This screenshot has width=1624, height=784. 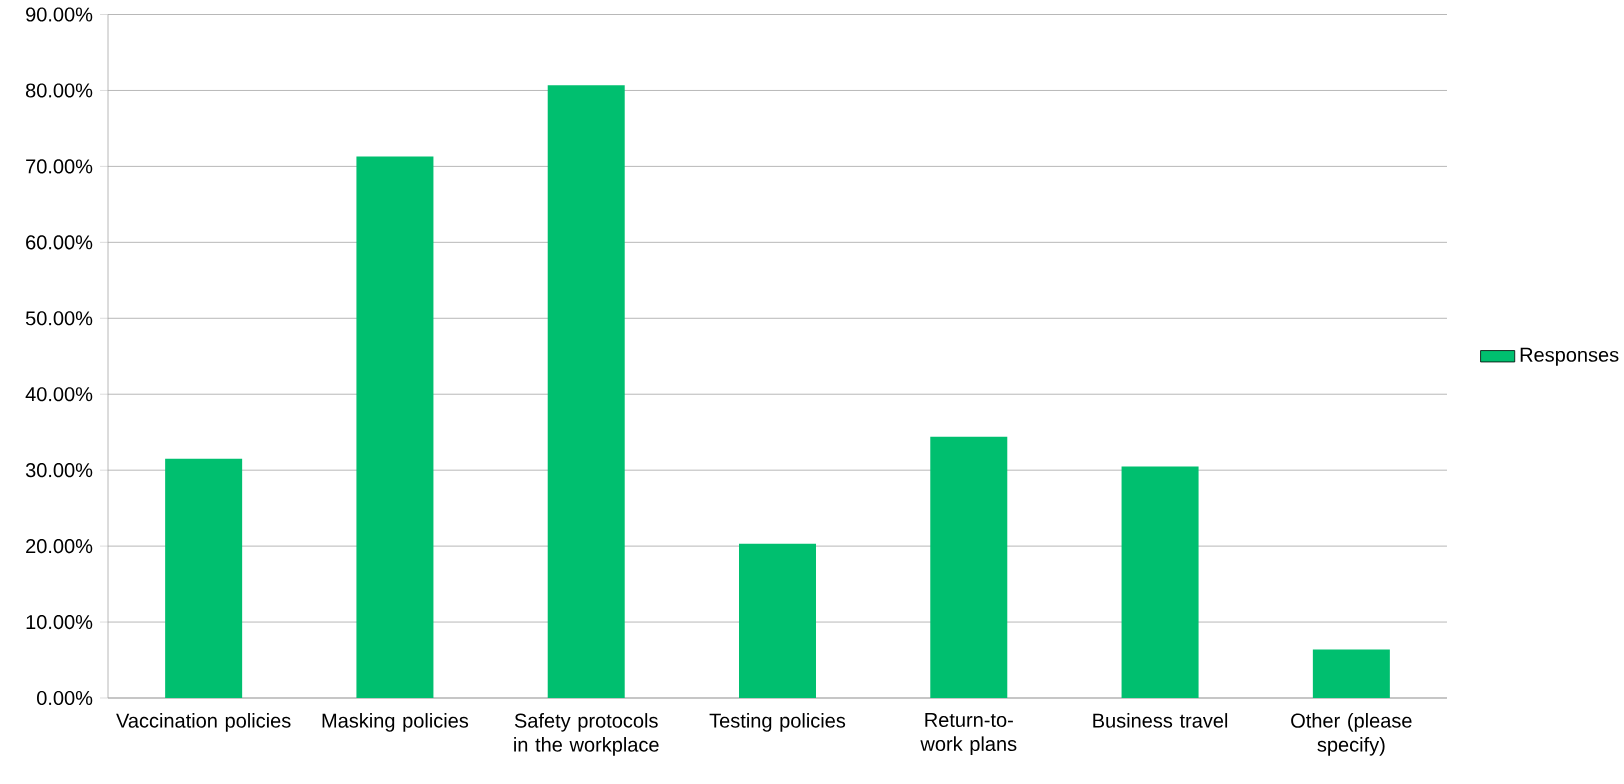 I want to click on legend-label: Responses, so click(x=1569, y=356).